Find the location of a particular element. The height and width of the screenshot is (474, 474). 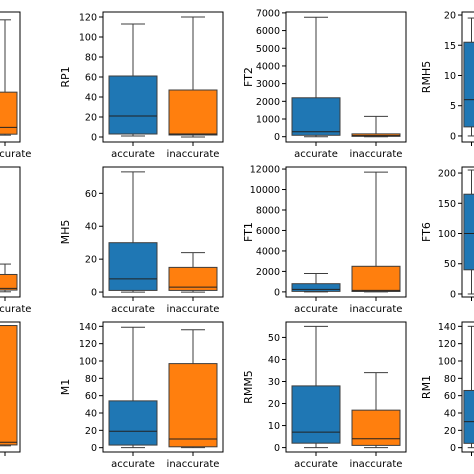

y-axis-label: RMH5 is located at coordinates (426, 77).